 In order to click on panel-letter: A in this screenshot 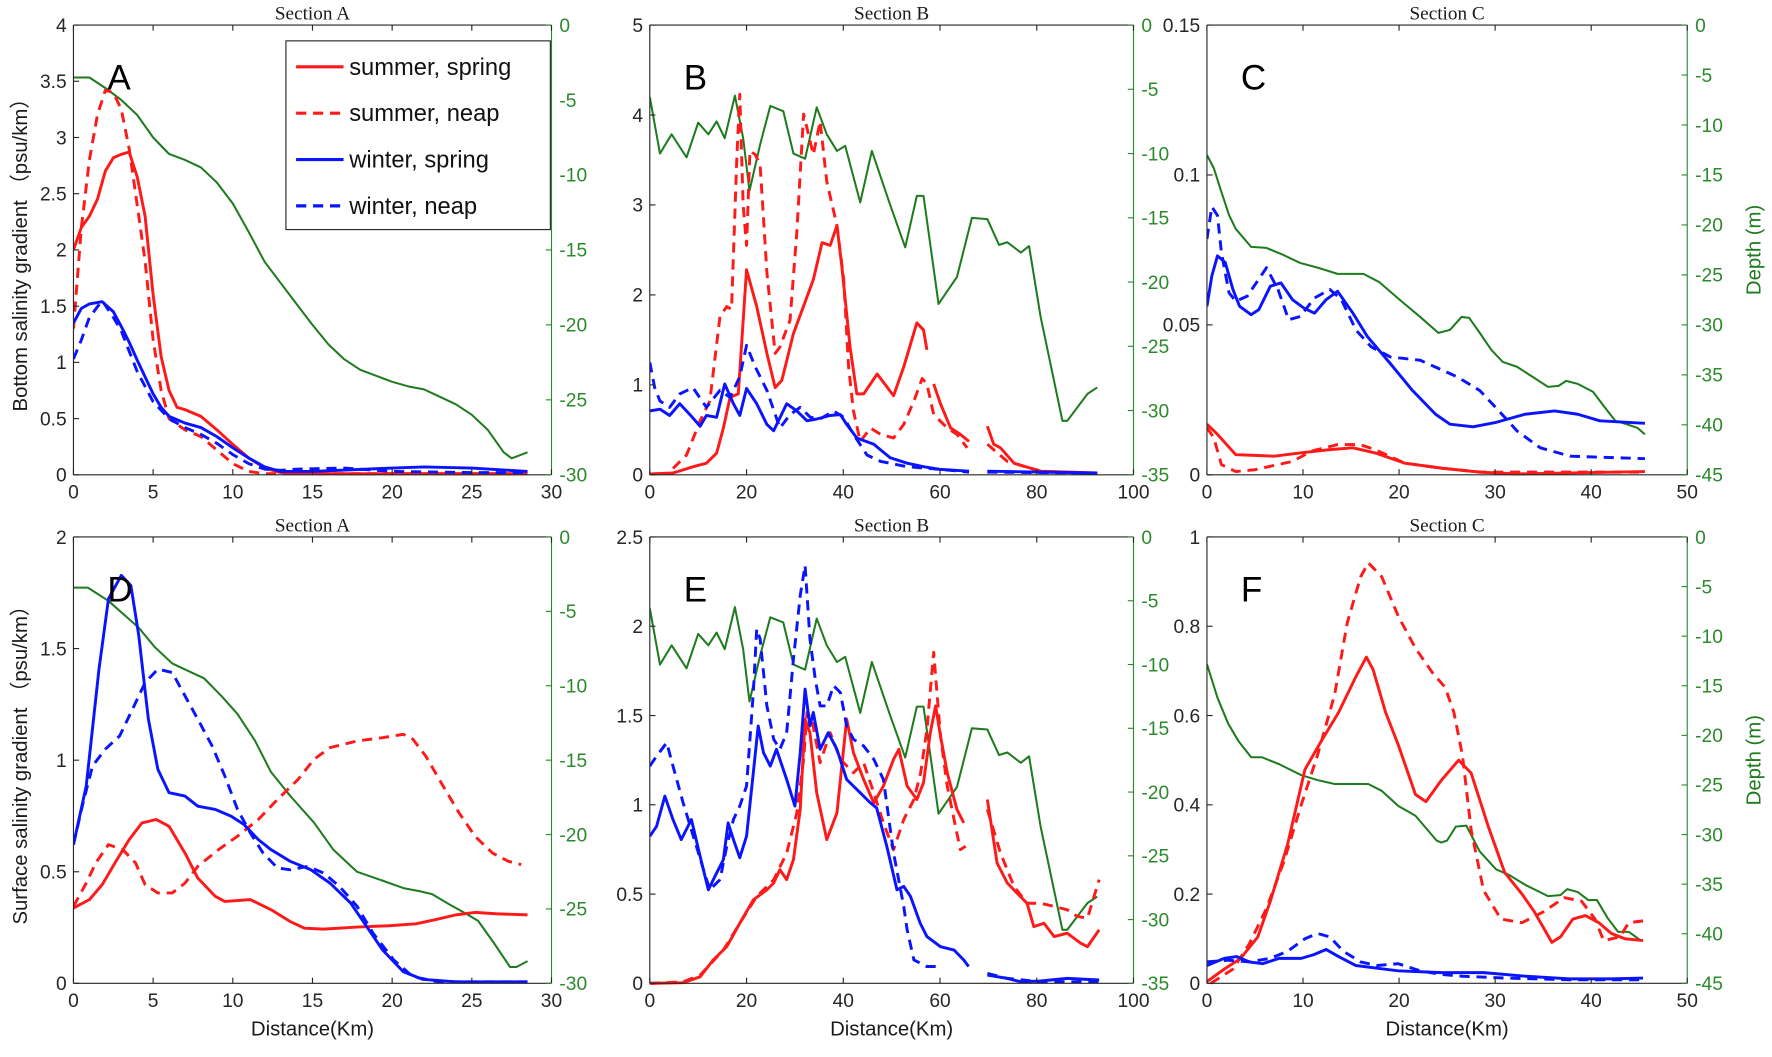, I will do `click(119, 77)`.